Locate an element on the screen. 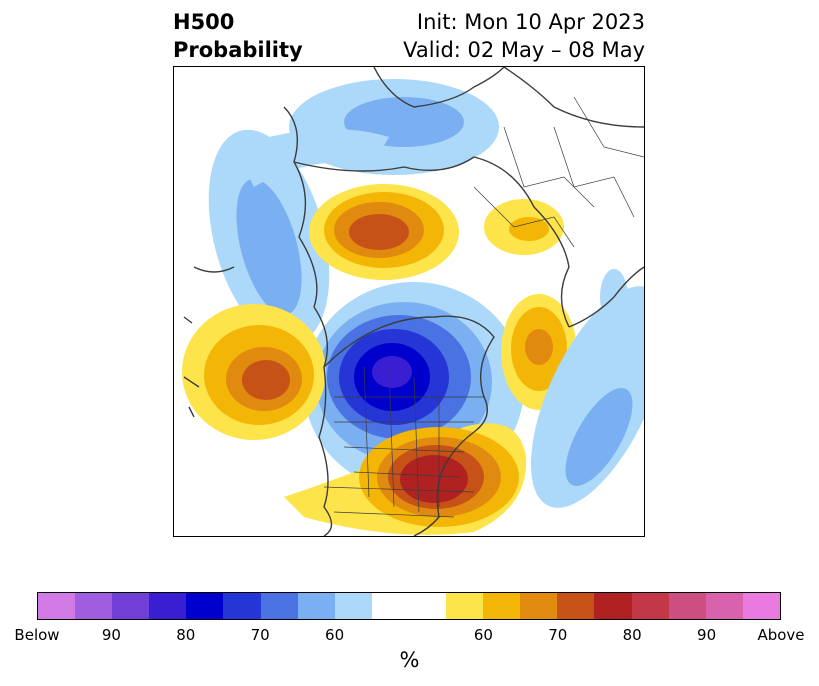 The height and width of the screenshot is (686, 819). valid-range-label: Valid: 02 May – 08 May is located at coordinates (524, 50).